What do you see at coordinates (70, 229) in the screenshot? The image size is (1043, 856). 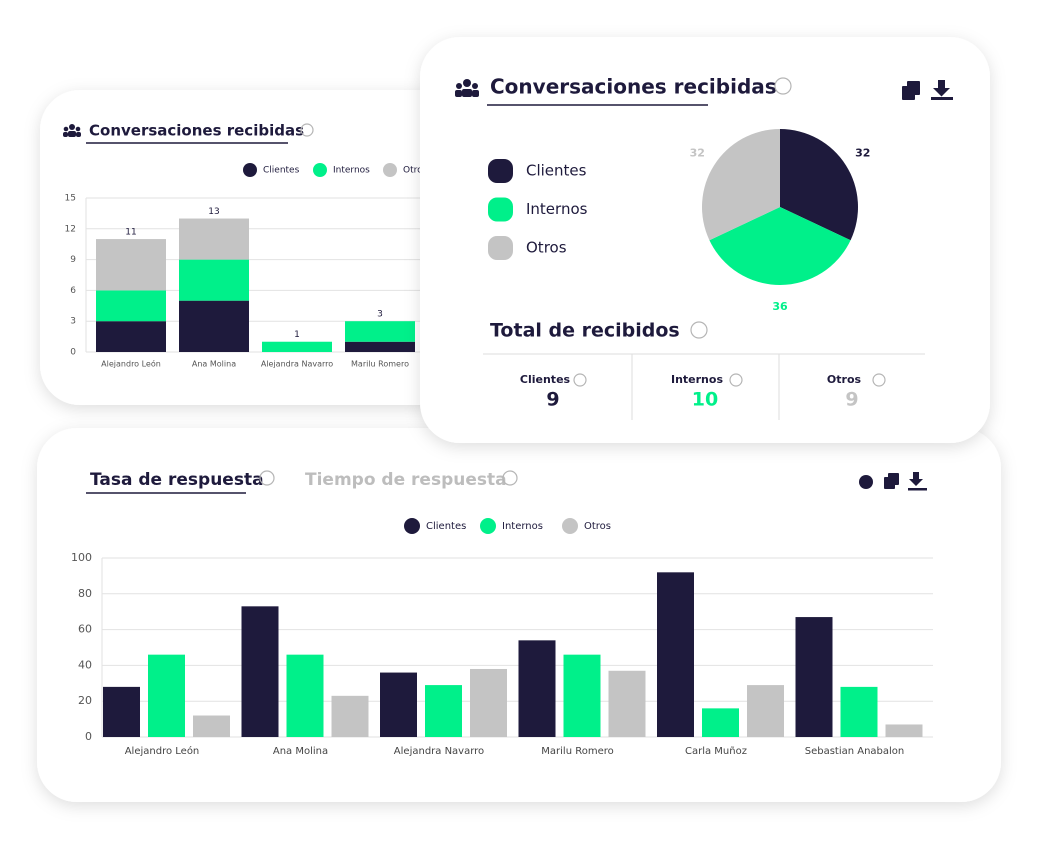 I see `y-tick-label: 12` at bounding box center [70, 229].